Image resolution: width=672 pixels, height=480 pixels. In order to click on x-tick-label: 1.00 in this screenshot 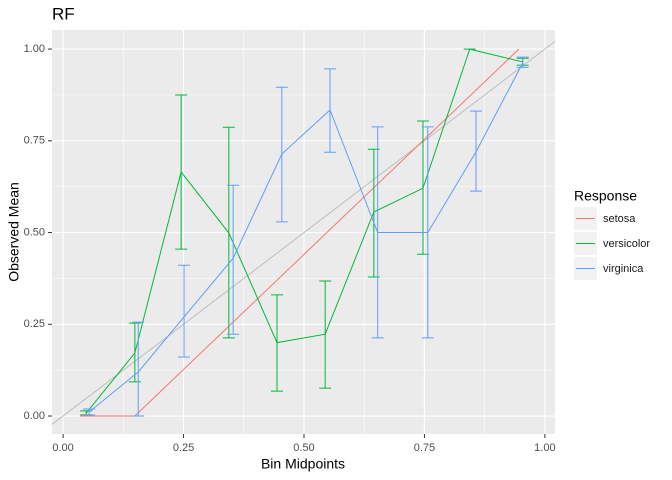, I will do `click(544, 448)`.